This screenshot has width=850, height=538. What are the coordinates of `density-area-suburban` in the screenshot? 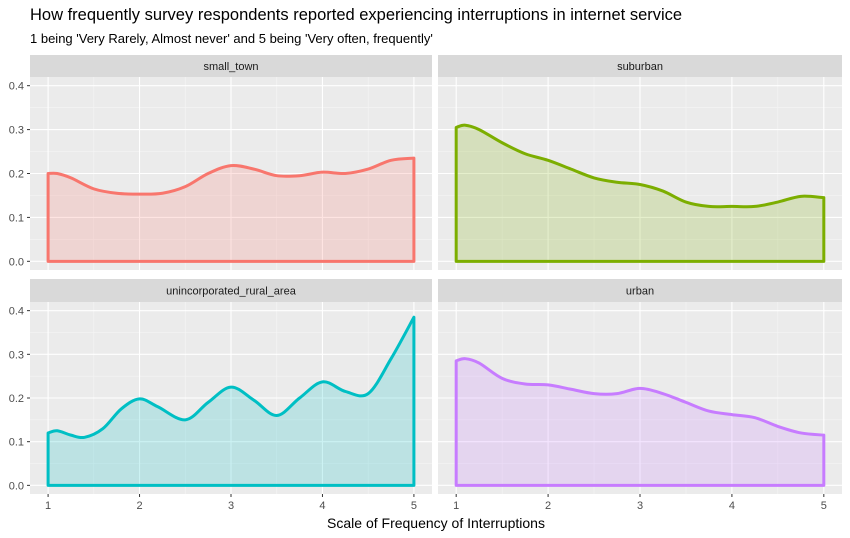 It's located at (640, 193).